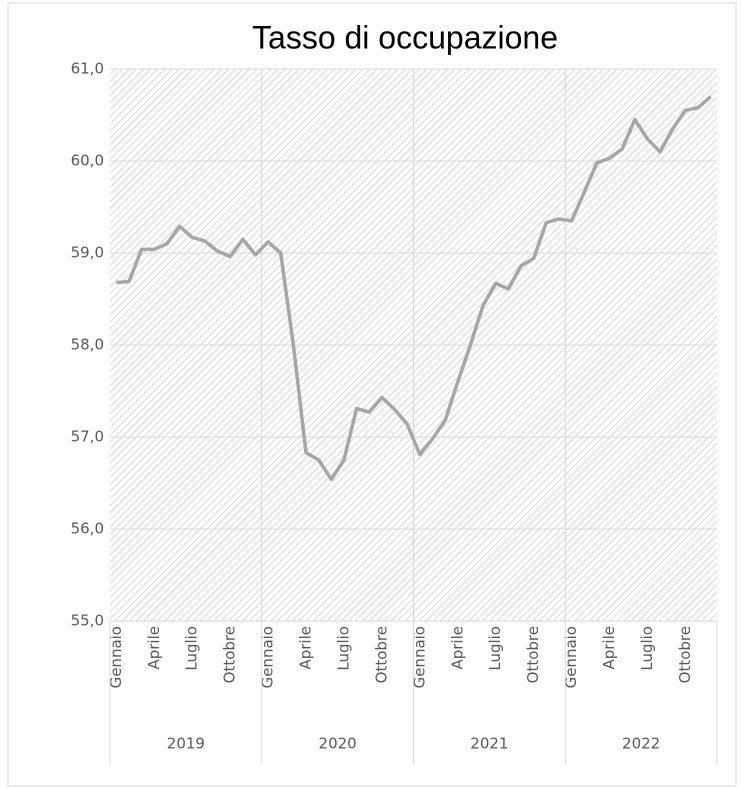 Image resolution: width=741 pixels, height=789 pixels. What do you see at coordinates (87, 621) in the screenshot?
I see `y-tick-label: 55,0` at bounding box center [87, 621].